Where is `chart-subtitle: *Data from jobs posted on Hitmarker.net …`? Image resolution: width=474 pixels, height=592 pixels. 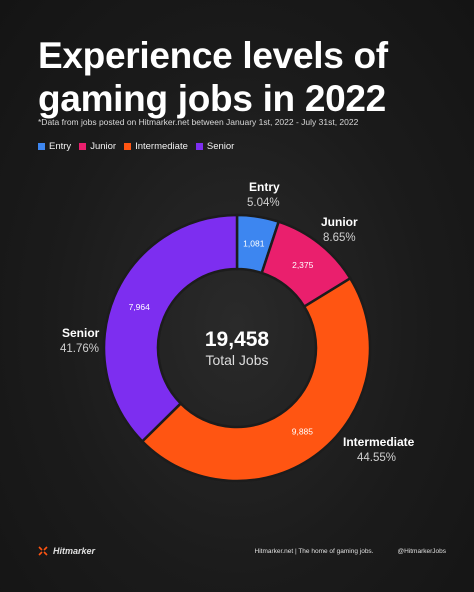 chart-subtitle: *Data from jobs posted on Hitmarker.net … is located at coordinates (198, 122).